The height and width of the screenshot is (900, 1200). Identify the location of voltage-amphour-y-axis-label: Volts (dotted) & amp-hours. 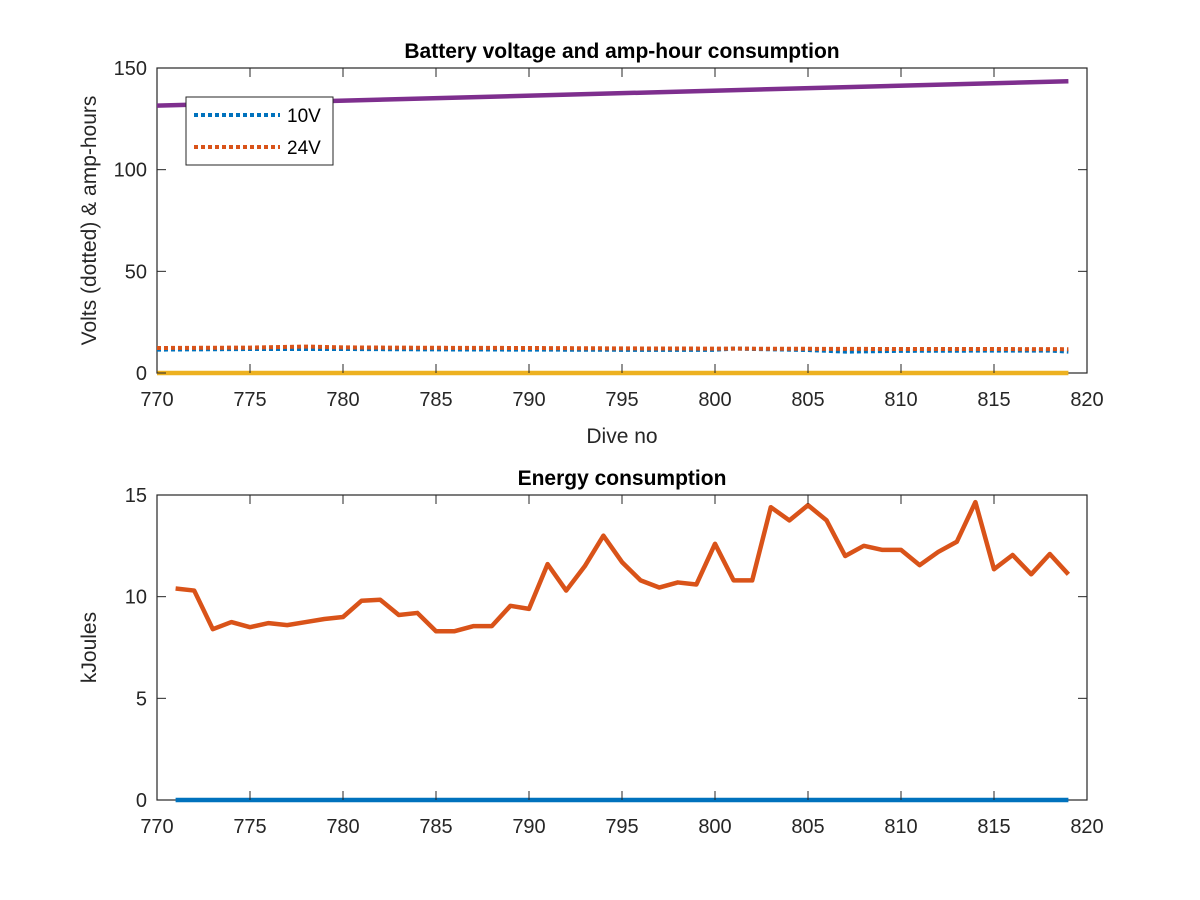
(89, 221).